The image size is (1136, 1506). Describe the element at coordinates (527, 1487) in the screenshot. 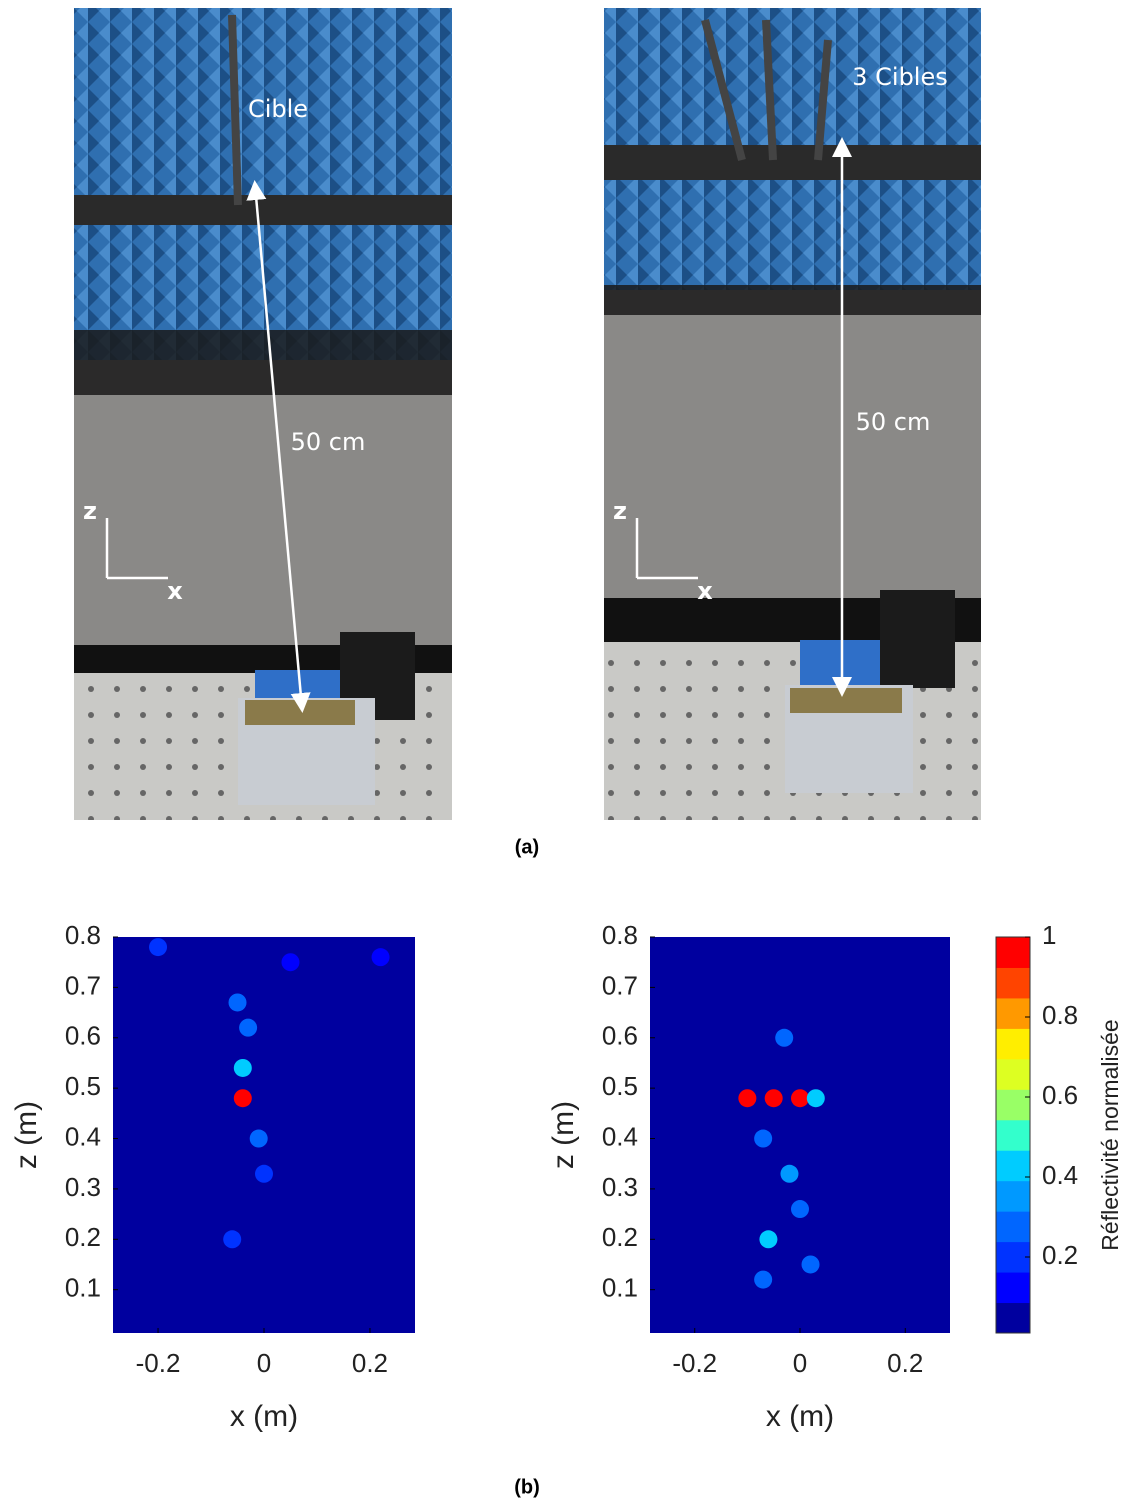

I see `caption: (b)` at that location.